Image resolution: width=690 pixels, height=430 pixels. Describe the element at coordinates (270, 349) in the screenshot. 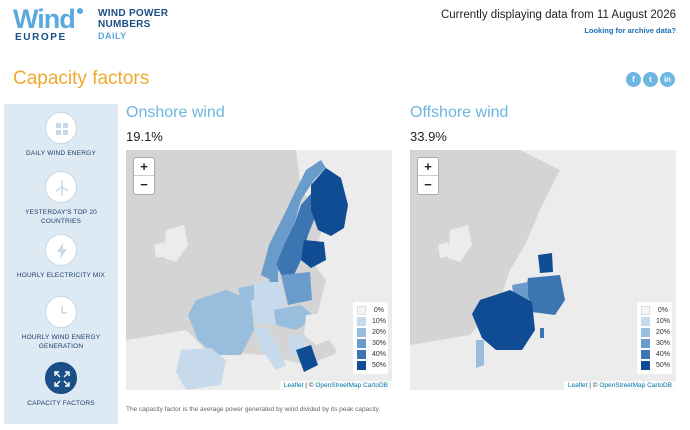

I see `italy-shape` at that location.